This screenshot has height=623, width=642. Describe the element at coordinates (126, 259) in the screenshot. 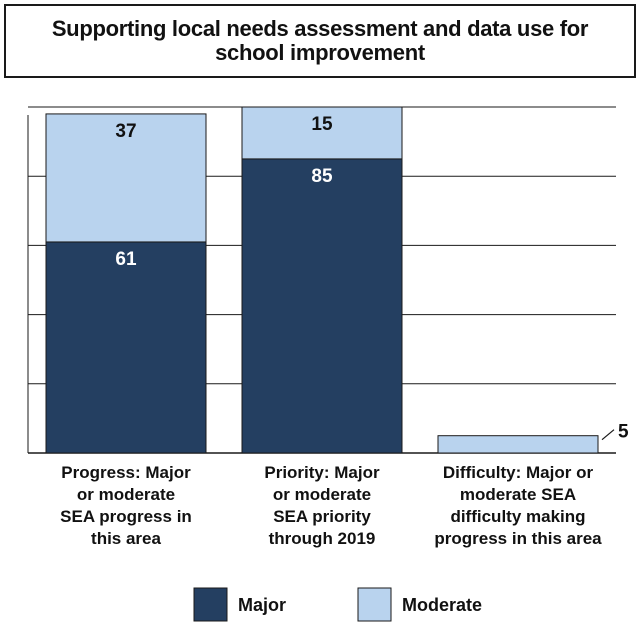

I see `data-label-major-1: 61` at that location.